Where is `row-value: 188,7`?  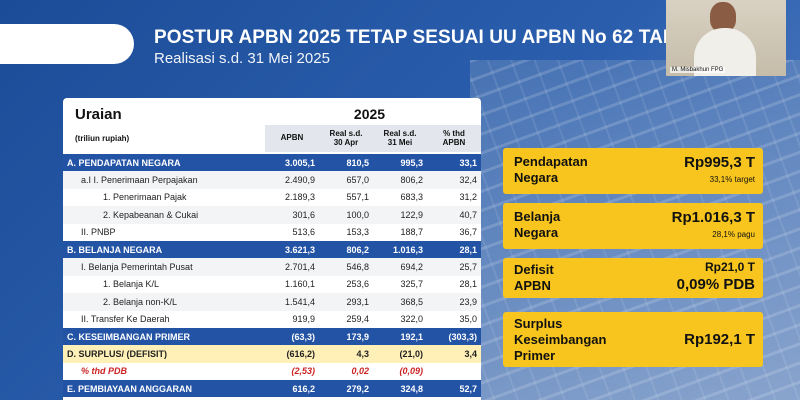 row-value: 188,7 is located at coordinates (411, 232).